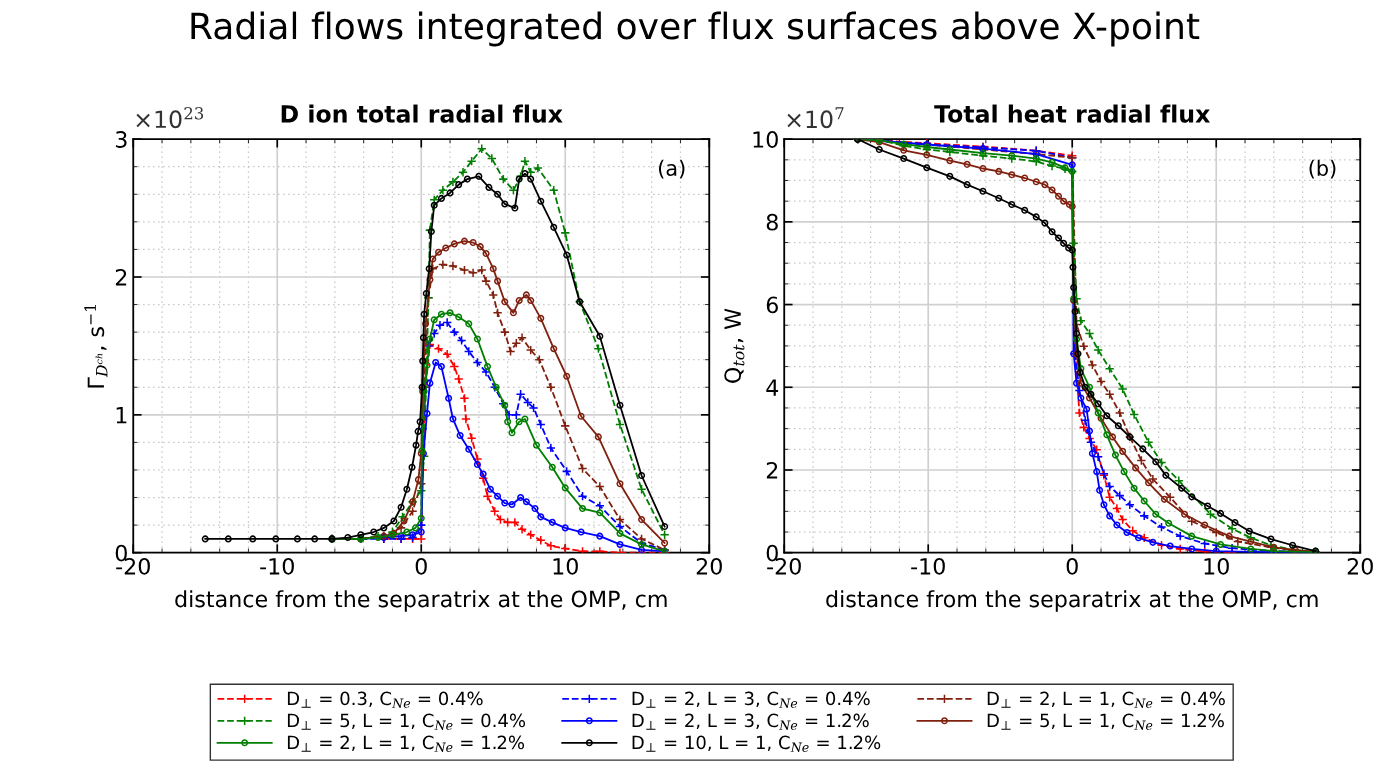 The width and height of the screenshot is (1388, 773). I want to click on legend-label: D$_{⊥}$ = 2, L = 3, C$_{Ne}$ = 0.4%, so click(751, 699).